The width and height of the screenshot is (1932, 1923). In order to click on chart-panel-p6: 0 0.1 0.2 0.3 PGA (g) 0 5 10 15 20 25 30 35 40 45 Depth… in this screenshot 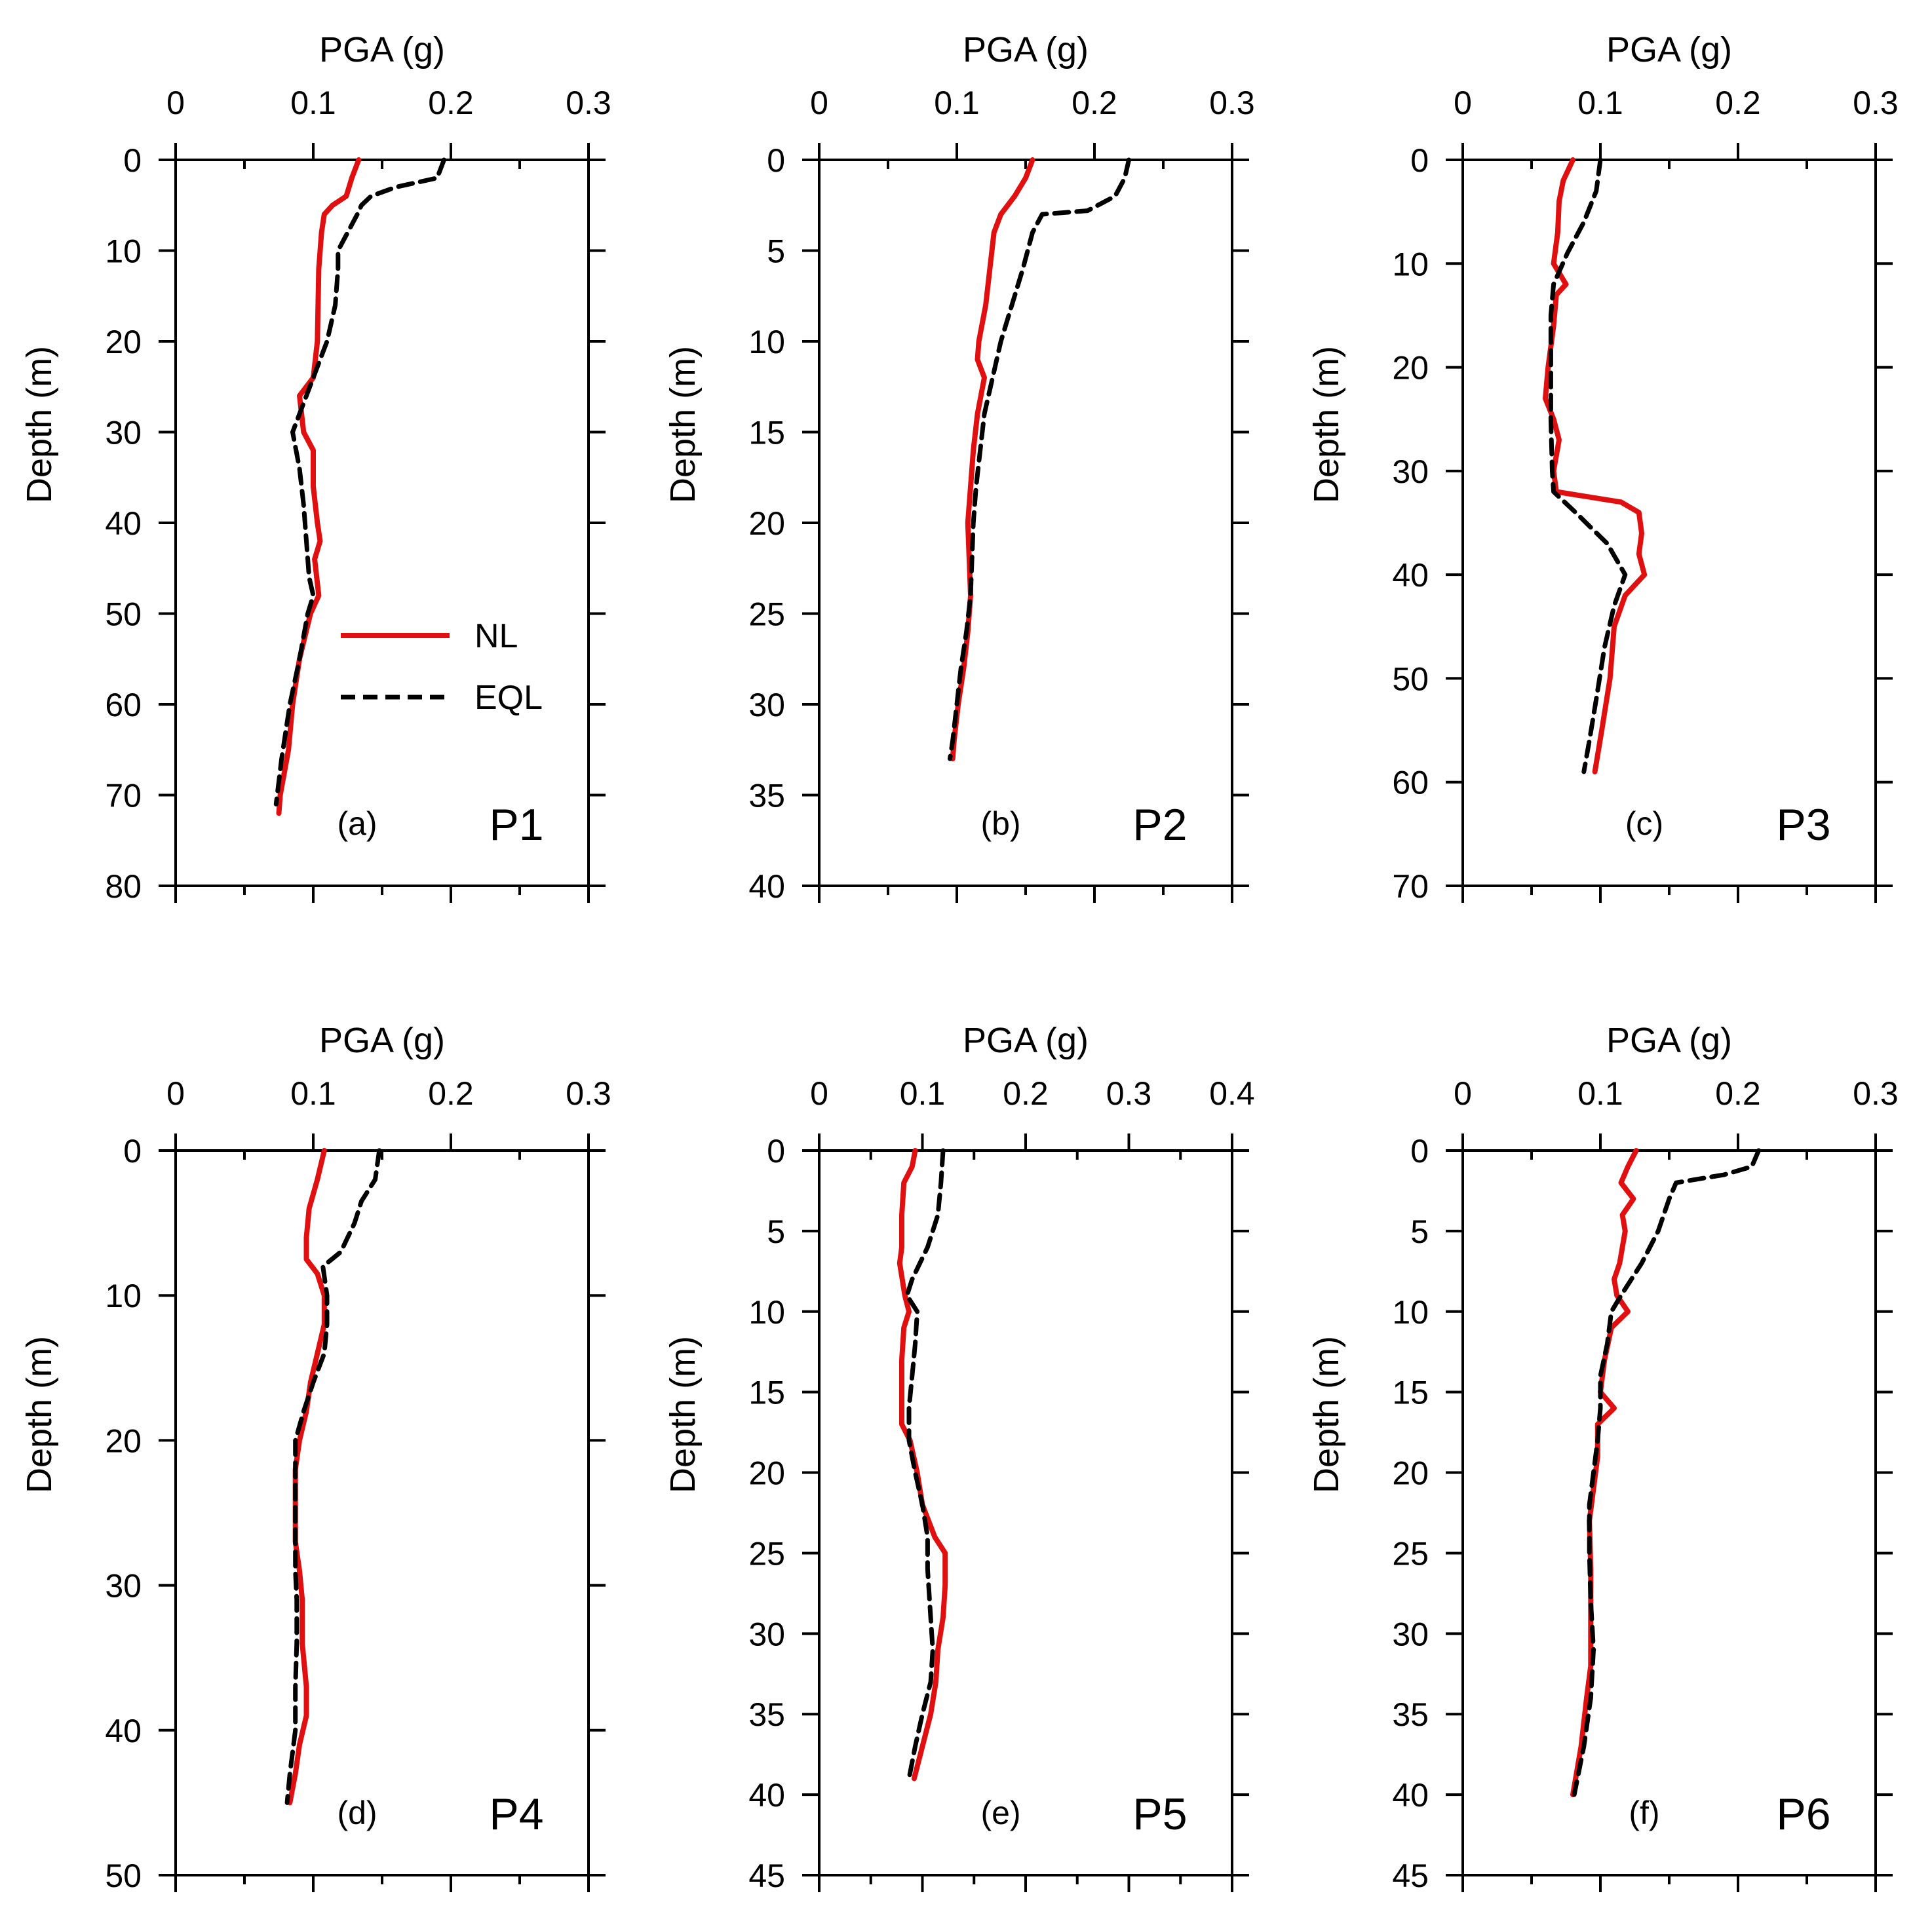, I will do `click(1603, 1458)`.